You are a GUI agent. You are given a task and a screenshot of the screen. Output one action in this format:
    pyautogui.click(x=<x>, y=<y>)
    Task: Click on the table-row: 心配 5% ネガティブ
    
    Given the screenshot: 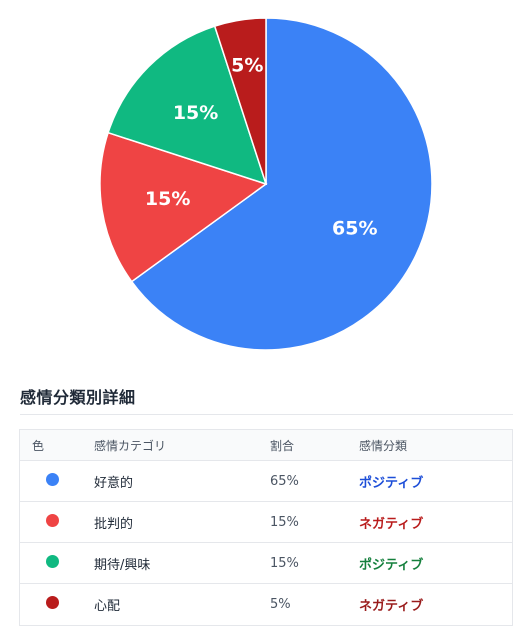 What is the action you would take?
    pyautogui.click(x=266, y=604)
    